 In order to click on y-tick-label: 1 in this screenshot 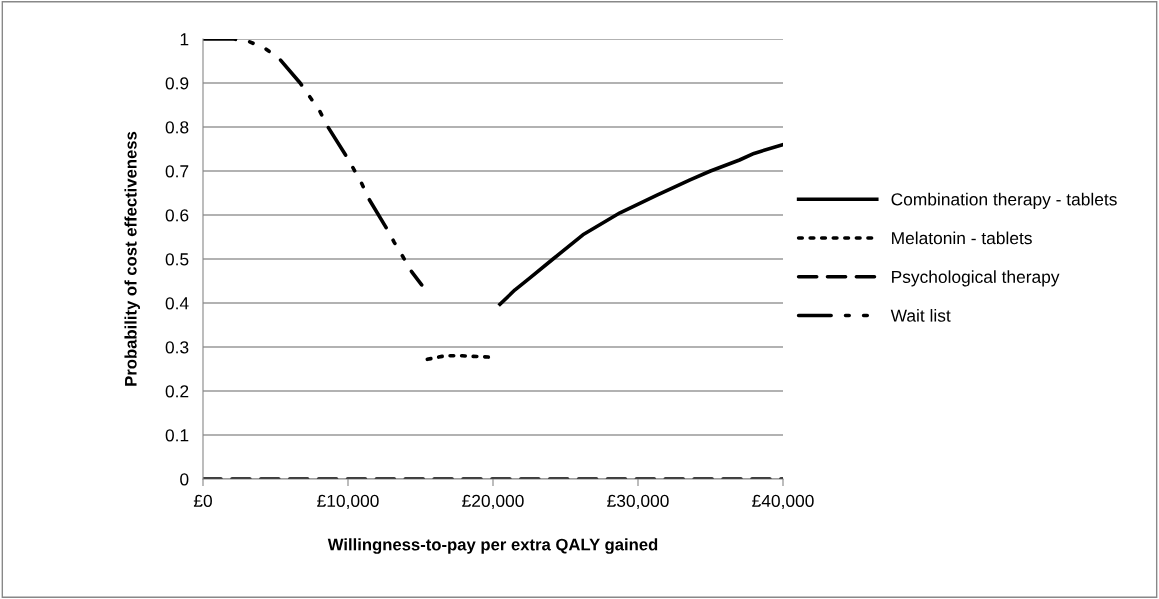, I will do `click(184, 39)`.